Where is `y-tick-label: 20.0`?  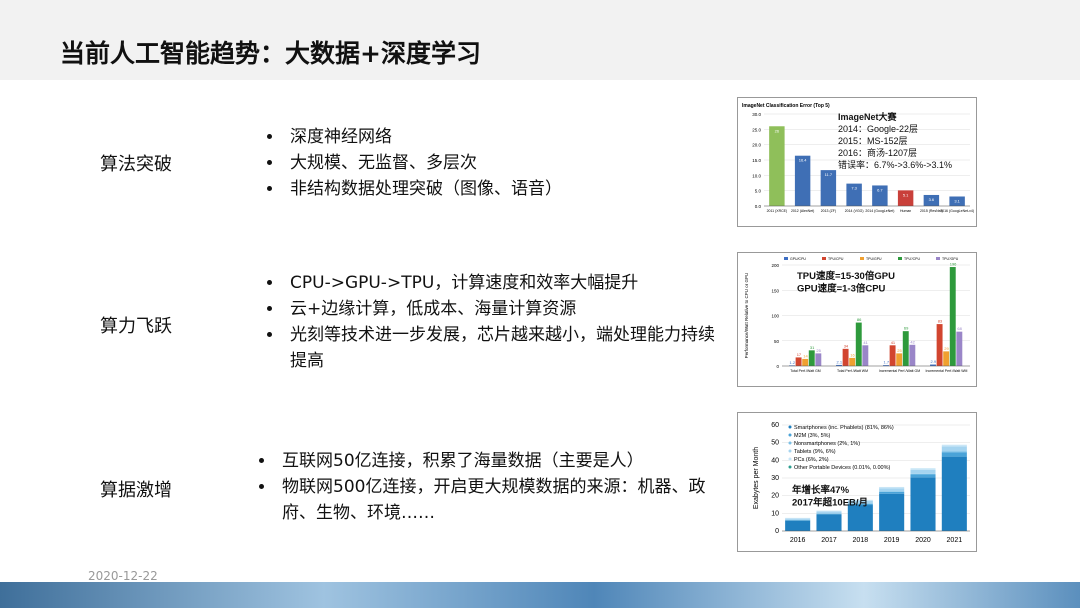 y-tick-label: 20.0 is located at coordinates (756, 145).